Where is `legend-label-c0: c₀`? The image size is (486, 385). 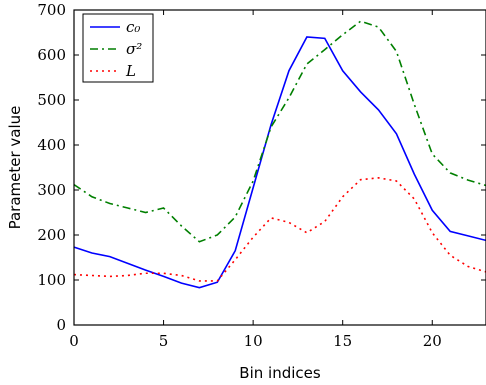
legend-label-c0: c₀ is located at coordinates (133, 27).